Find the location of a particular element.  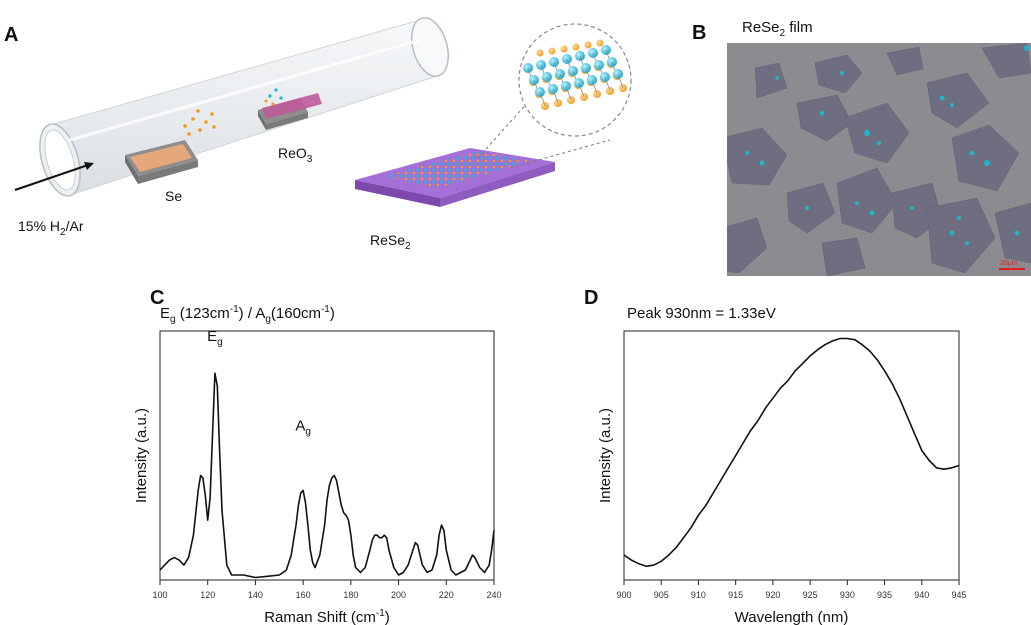

pl-plot-frame is located at coordinates (791, 455).